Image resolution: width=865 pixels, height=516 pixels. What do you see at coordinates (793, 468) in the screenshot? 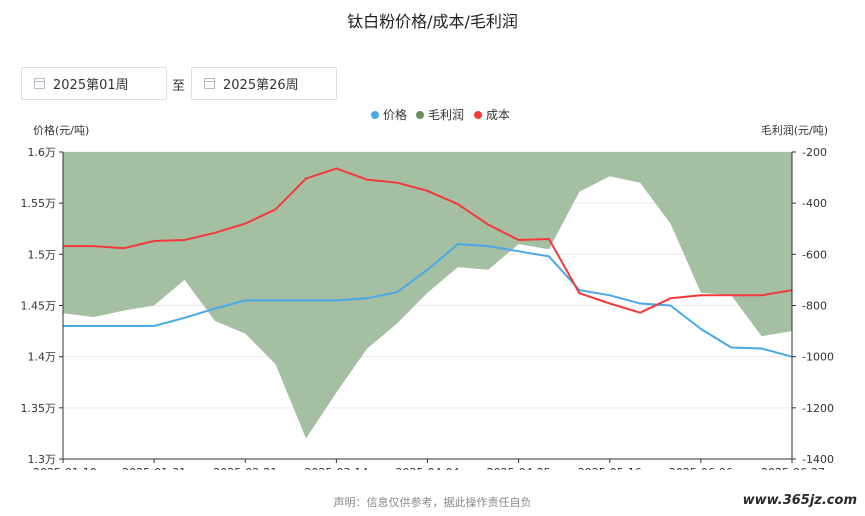
I see `x-tick-label: 2025-06-27` at bounding box center [793, 468].